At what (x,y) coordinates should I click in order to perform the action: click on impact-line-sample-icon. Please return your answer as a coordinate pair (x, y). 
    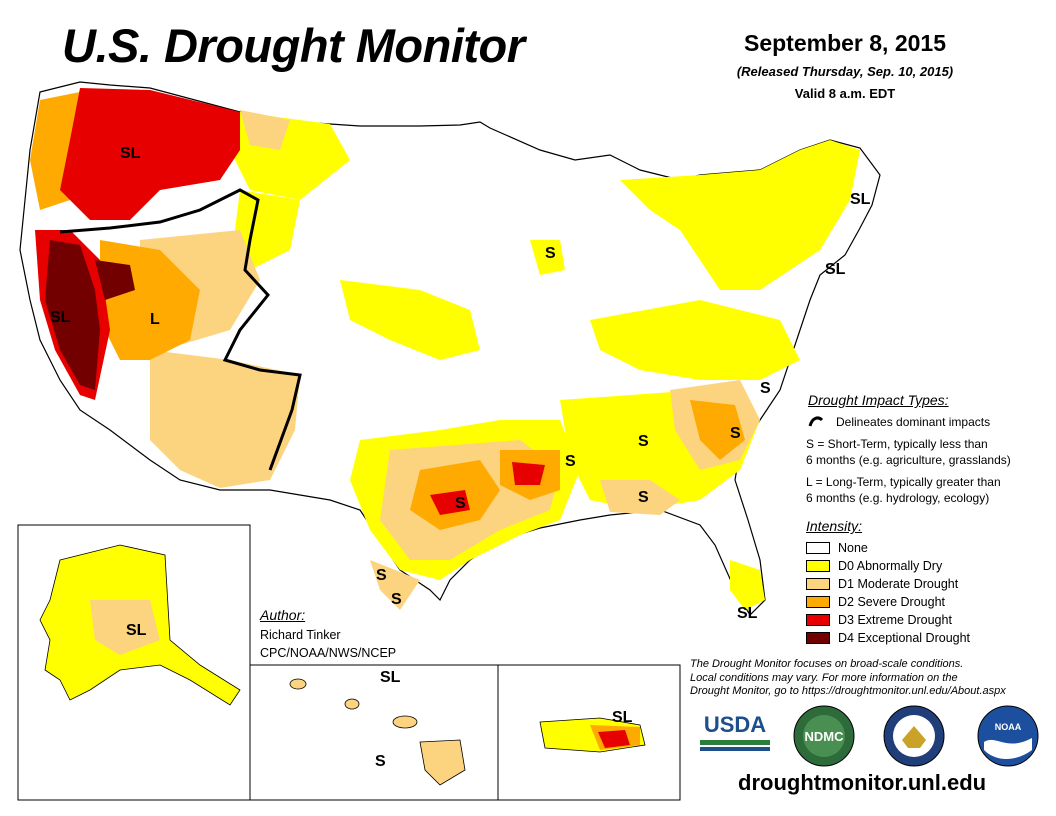
    Looking at the image, I should click on (816, 421).